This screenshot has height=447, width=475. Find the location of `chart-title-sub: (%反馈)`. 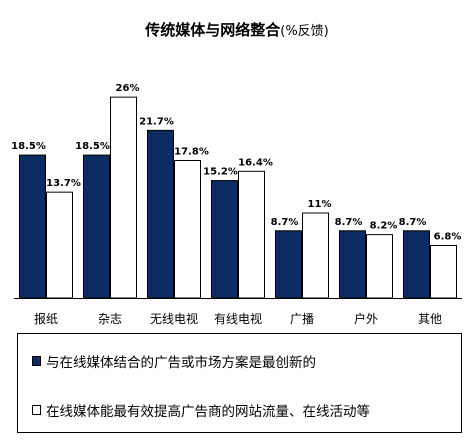

chart-title-sub: (%反馈) is located at coordinates (304, 31).